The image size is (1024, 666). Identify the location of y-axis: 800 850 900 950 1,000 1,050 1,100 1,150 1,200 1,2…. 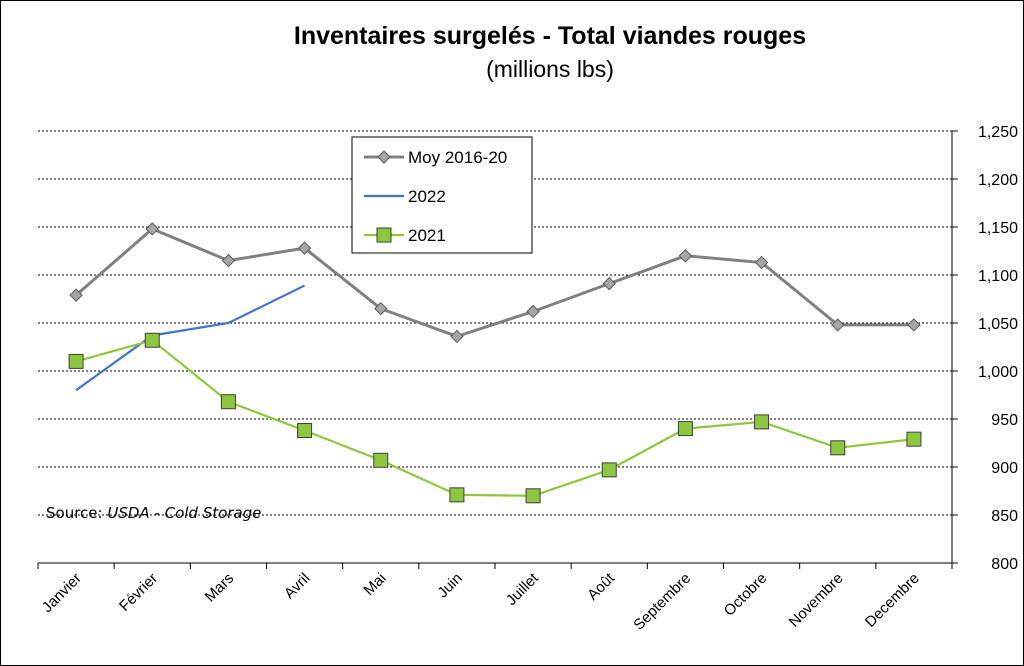
(984, 348).